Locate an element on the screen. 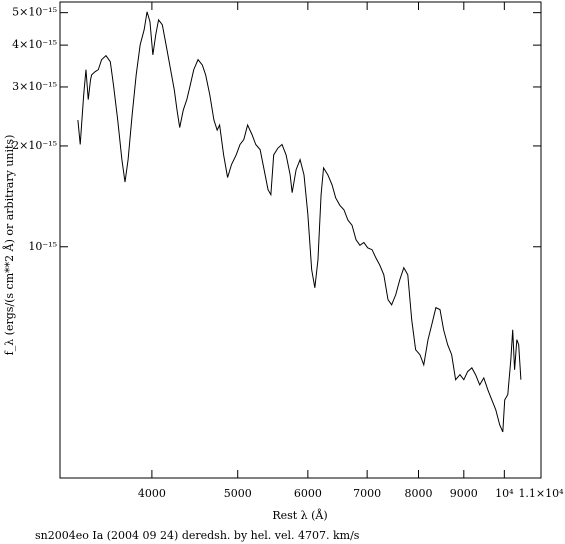  x-tick-label: 6000 is located at coordinates (308, 493).